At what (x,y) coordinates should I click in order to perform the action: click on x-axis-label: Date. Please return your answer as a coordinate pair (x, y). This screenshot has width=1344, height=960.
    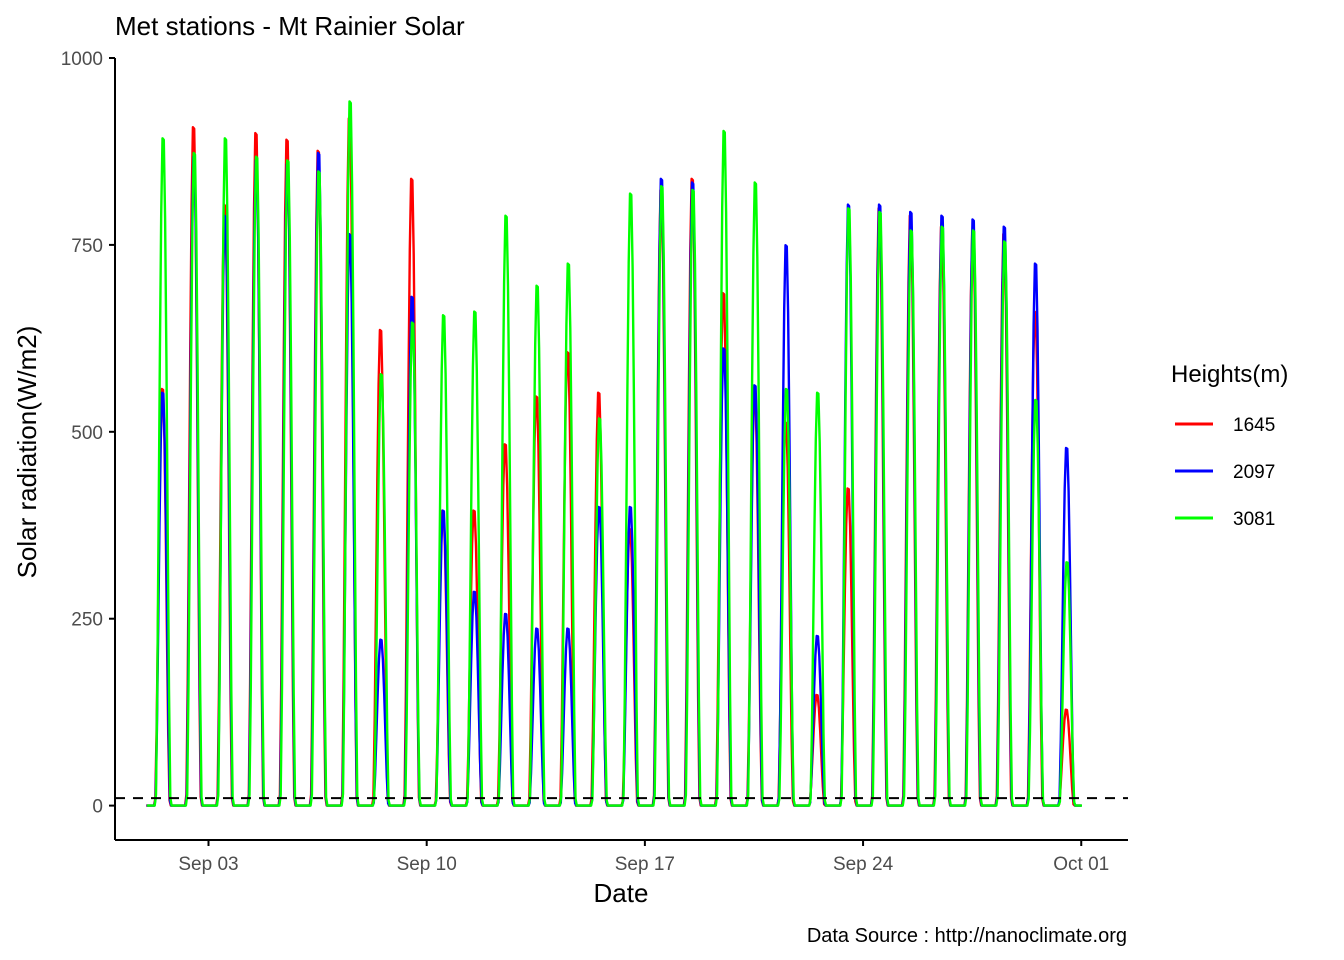
    Looking at the image, I should click on (621, 893).